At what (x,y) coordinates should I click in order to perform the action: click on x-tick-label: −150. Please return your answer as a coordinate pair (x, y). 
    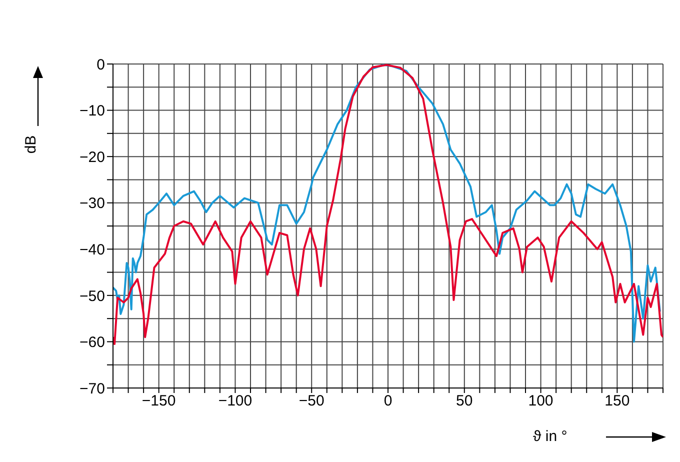
    Looking at the image, I should click on (159, 401).